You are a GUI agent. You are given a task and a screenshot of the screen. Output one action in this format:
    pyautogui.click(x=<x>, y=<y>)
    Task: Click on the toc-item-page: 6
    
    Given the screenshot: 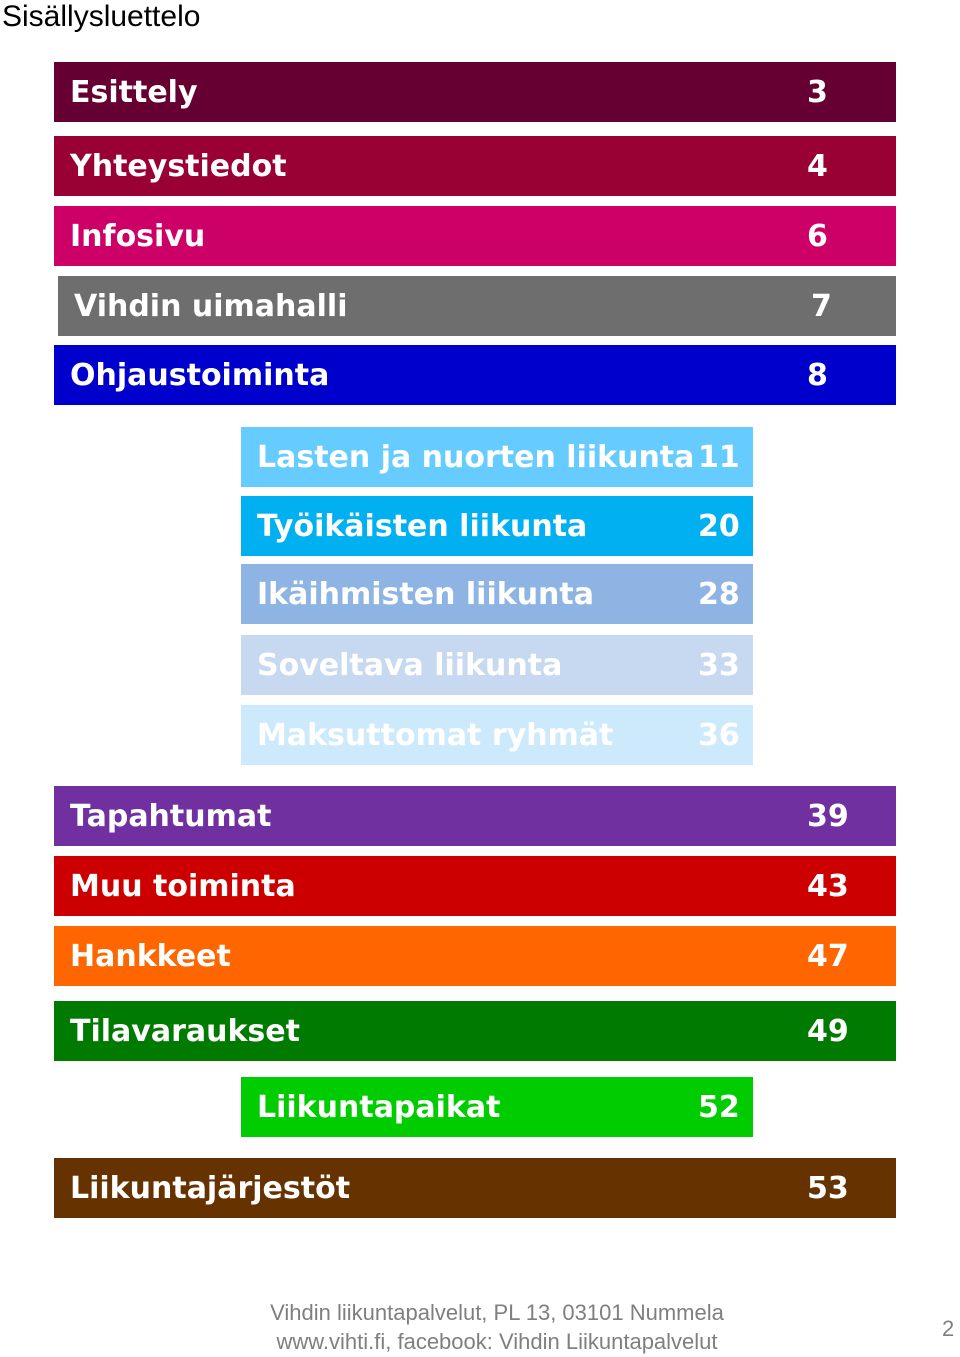 What is the action you would take?
    pyautogui.click(x=817, y=236)
    